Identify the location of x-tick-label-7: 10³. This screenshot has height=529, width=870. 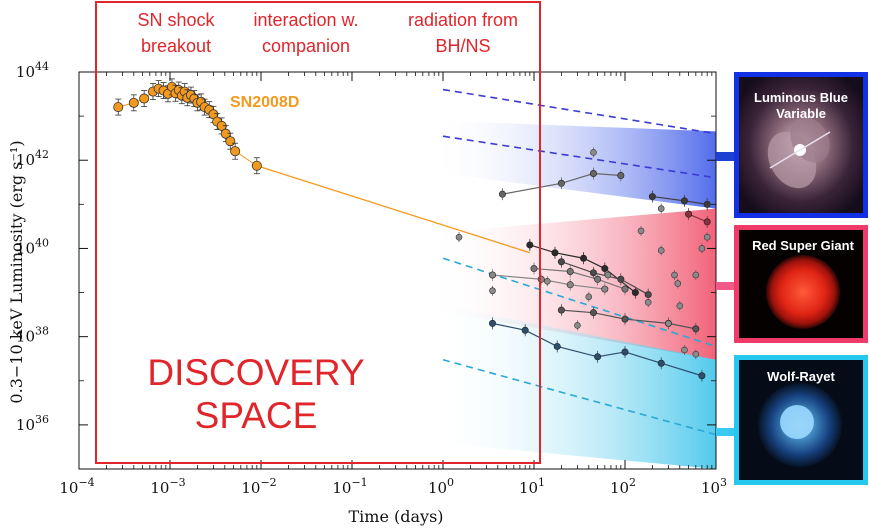
(714, 486).